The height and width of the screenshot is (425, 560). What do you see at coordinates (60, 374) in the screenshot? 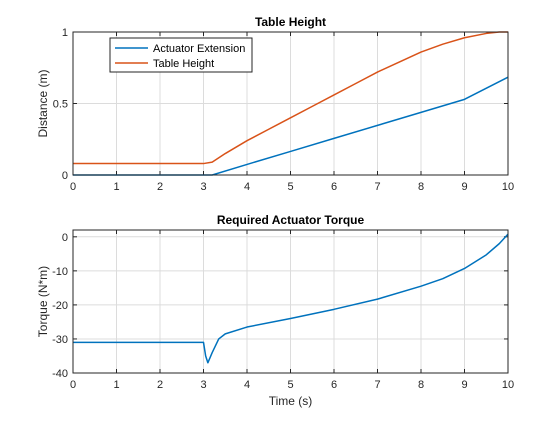
I see `y-tick-label: -40` at bounding box center [60, 374].